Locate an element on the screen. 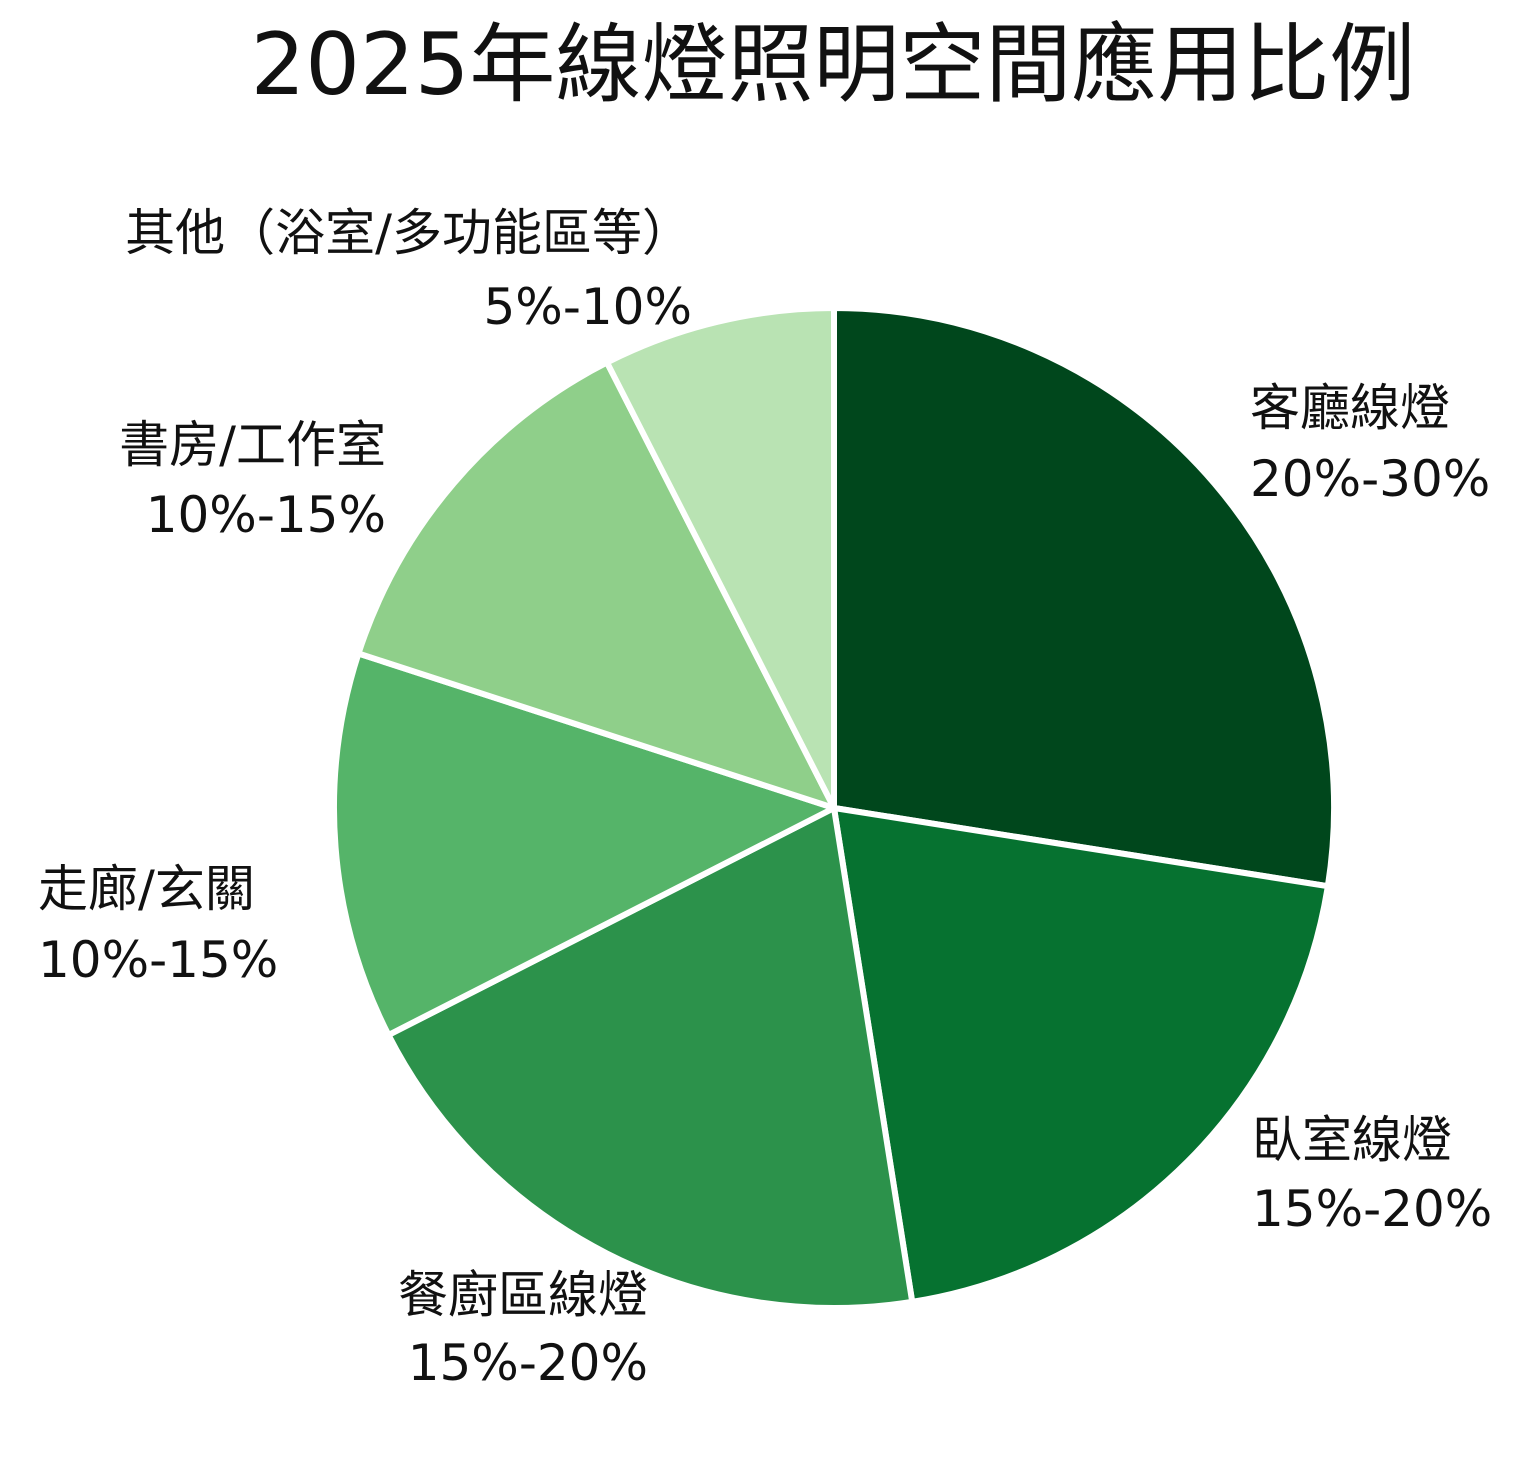  slice-range-label: 5%-10% is located at coordinates (588, 307).